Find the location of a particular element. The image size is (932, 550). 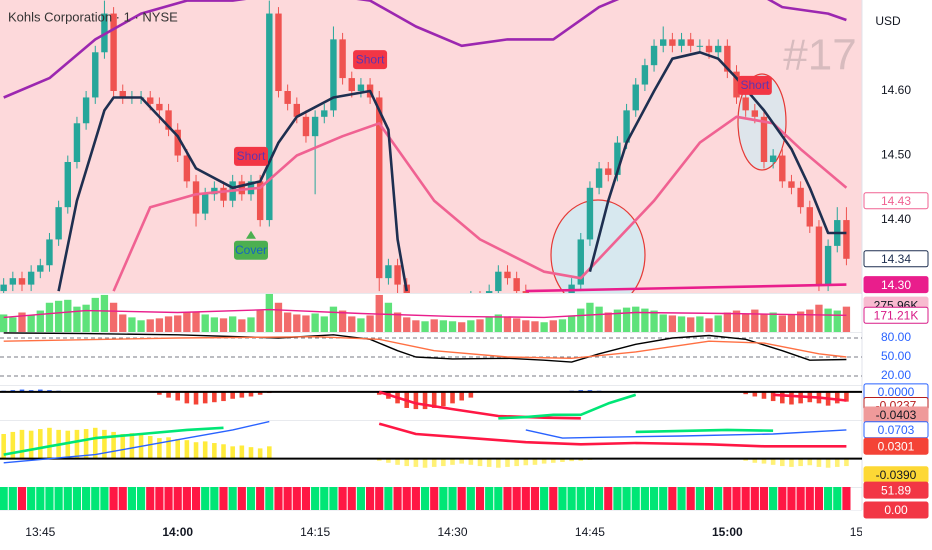

price-tag-label: 0.0000 is located at coordinates (896, 392).